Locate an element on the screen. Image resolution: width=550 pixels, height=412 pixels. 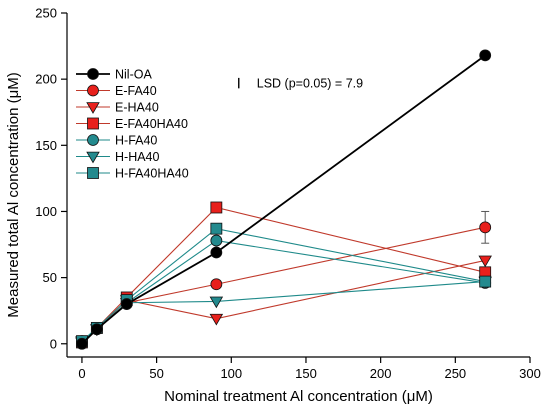
series-line is located at coordinates (283, 311).